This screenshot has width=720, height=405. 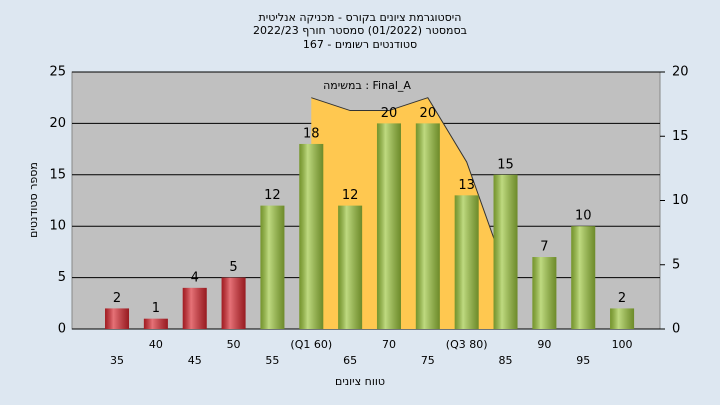 What do you see at coordinates (680, 136) in the screenshot?
I see `y2-tick-label: 15` at bounding box center [680, 136].